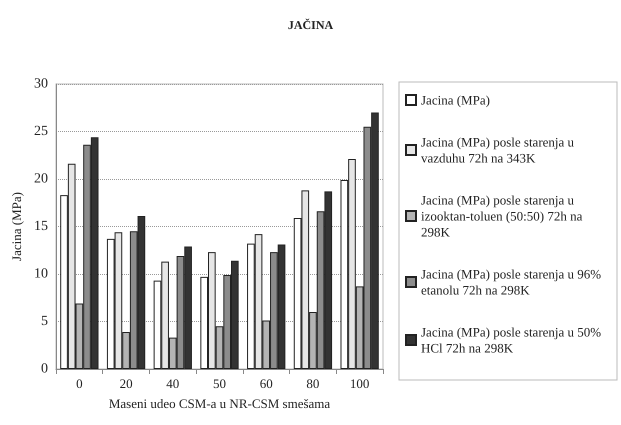 This screenshot has width=621, height=425. Describe the element at coordinates (499, 150) in the screenshot. I see `legend-label: Jacina (MPa) posle starenja u vazduhu 72h na 343K` at that location.